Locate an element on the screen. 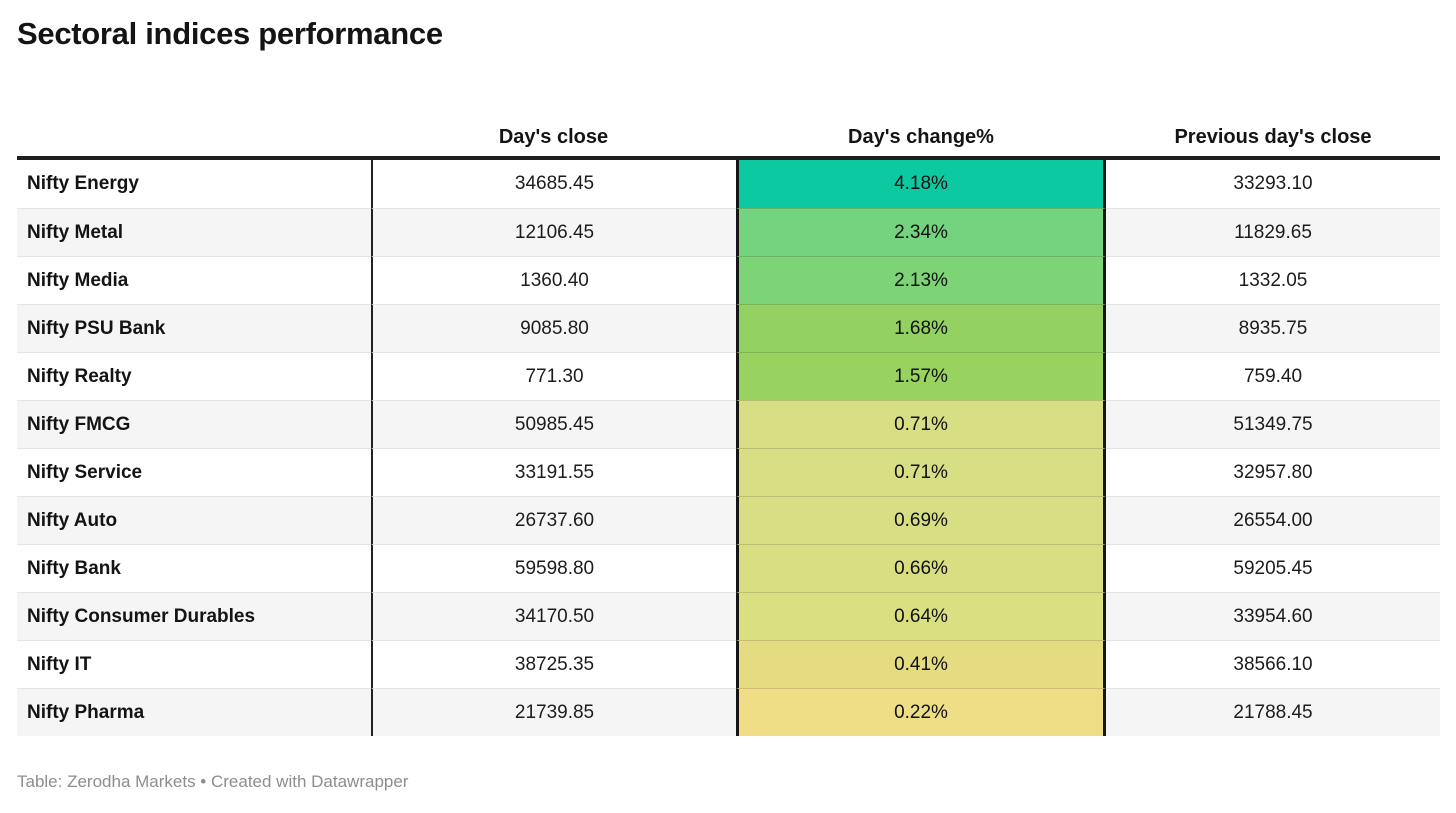 This screenshot has height=813, width=1456. days-close-value: 50985.45 is located at coordinates (553, 424).